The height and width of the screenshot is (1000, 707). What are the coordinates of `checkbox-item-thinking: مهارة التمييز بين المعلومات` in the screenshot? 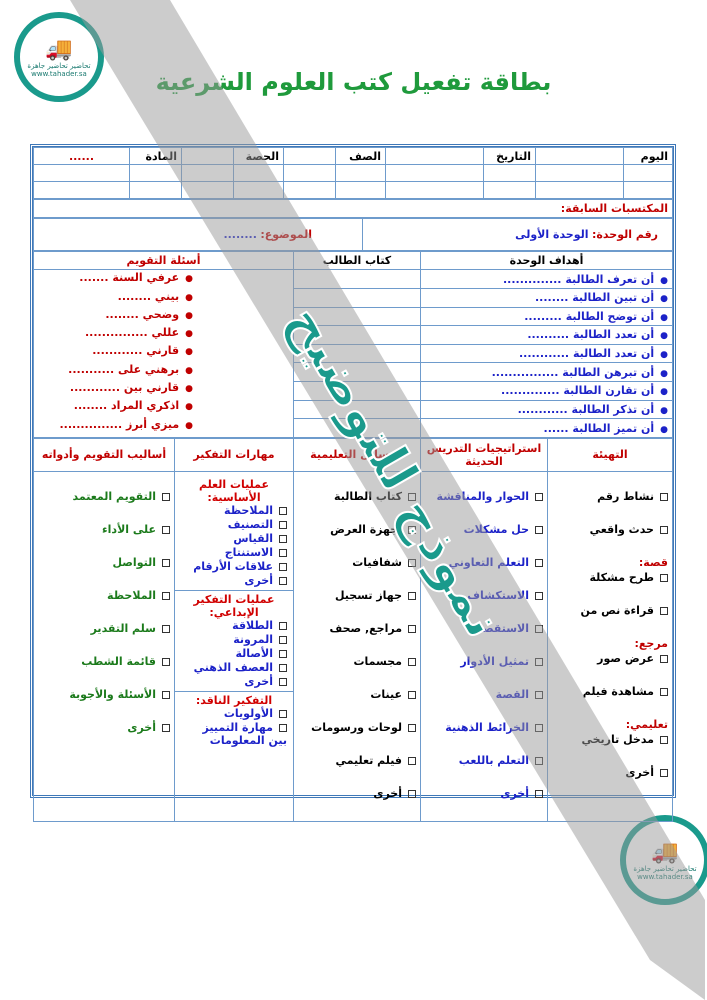 It's located at (234, 734).